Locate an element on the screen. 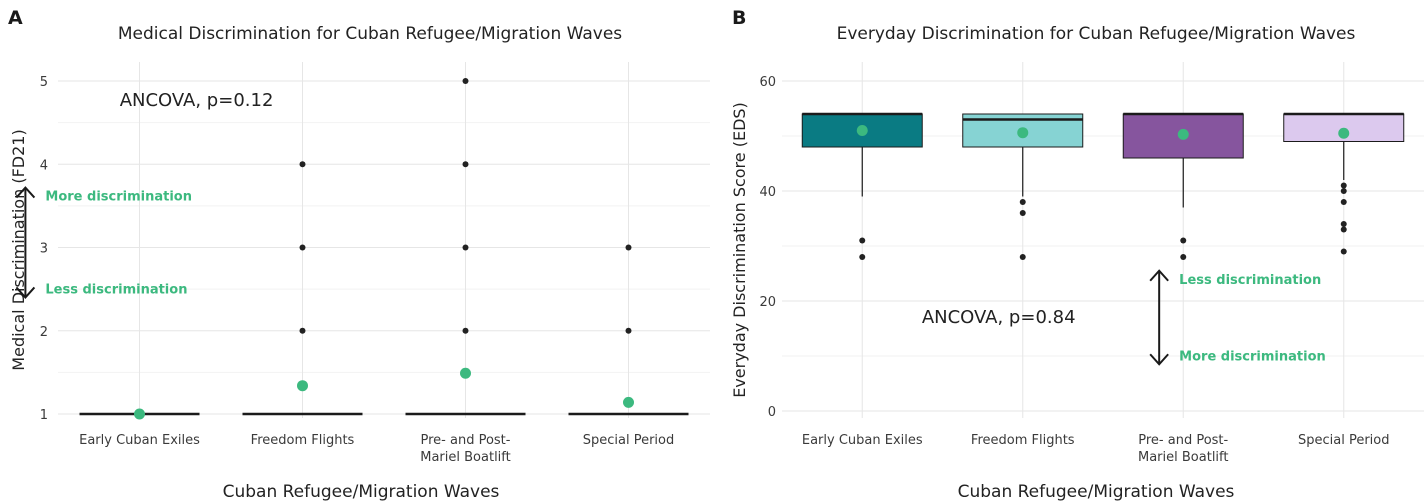 The width and height of the screenshot is (1424, 504). panel-a-x-axis-label: Cuban Refugee/Migration Waves is located at coordinates (361, 492).